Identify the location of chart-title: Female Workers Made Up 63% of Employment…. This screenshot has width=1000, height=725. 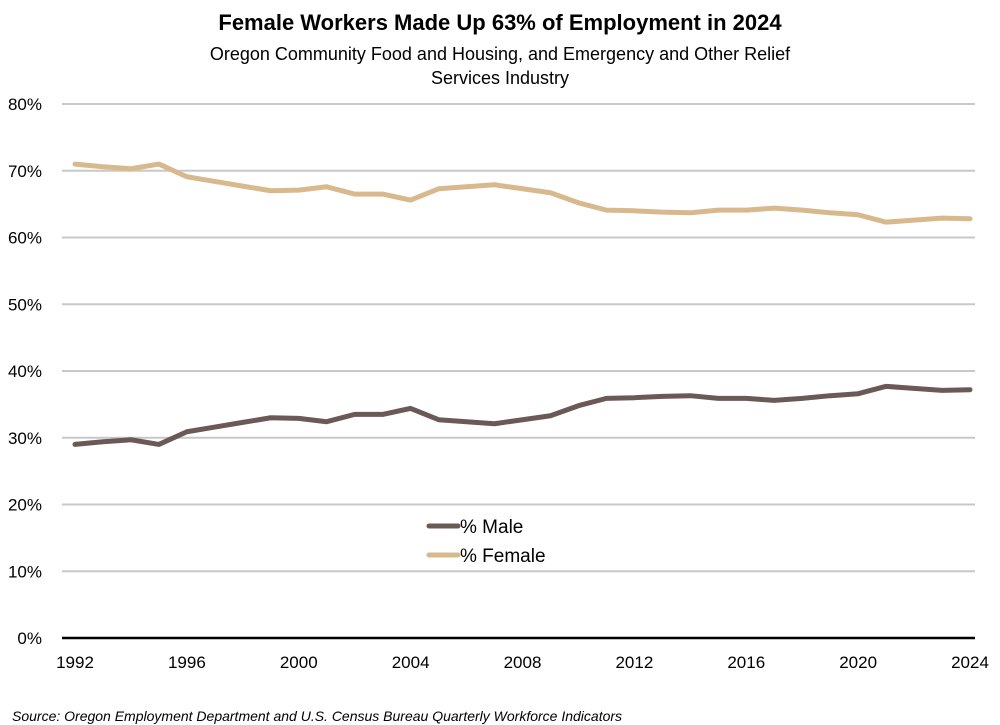
(500, 22).